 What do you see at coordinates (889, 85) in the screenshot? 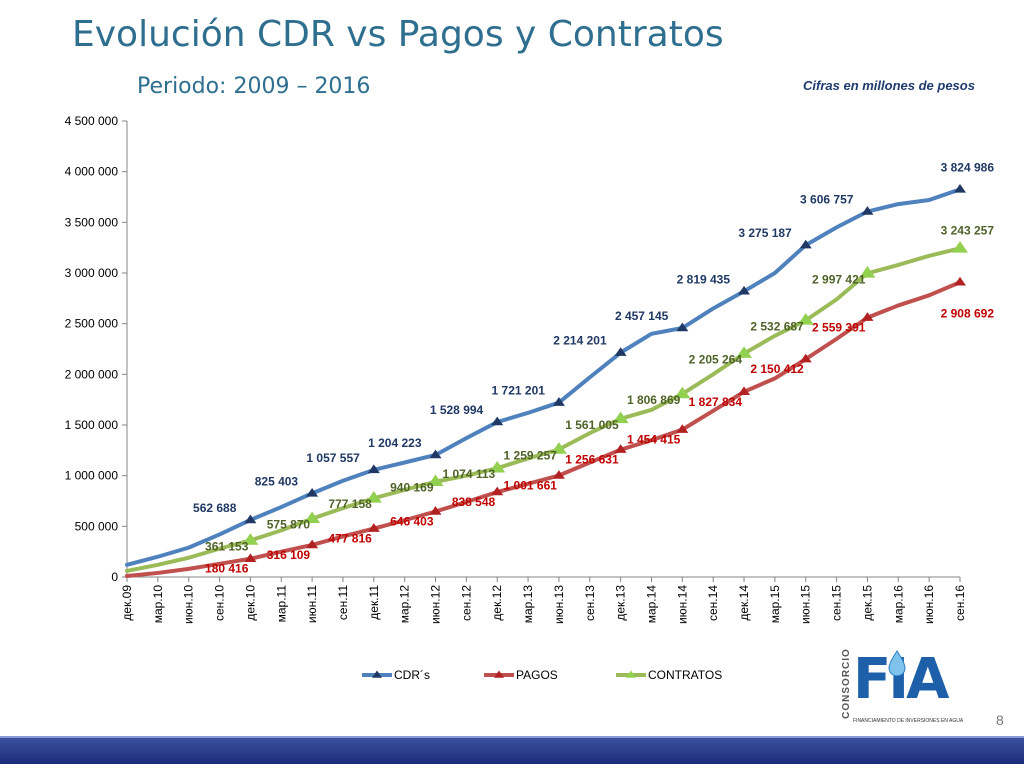
I see `units-note: Cifras en millones de pesos` at bounding box center [889, 85].